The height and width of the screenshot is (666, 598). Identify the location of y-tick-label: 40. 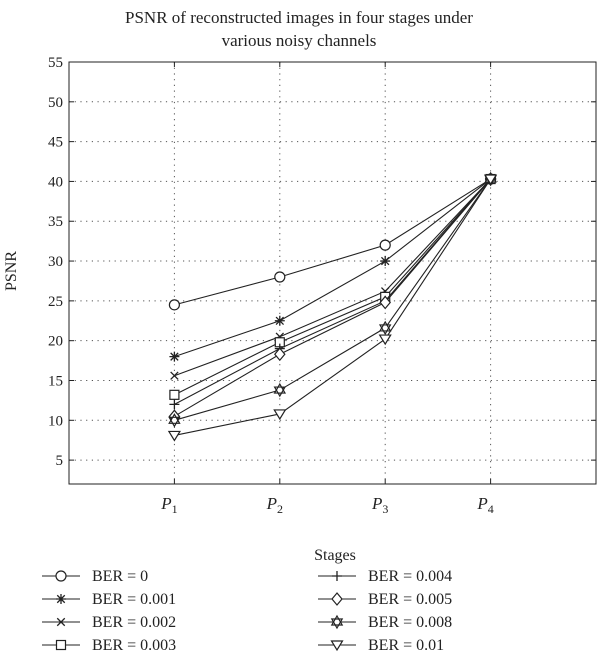
(55, 182).